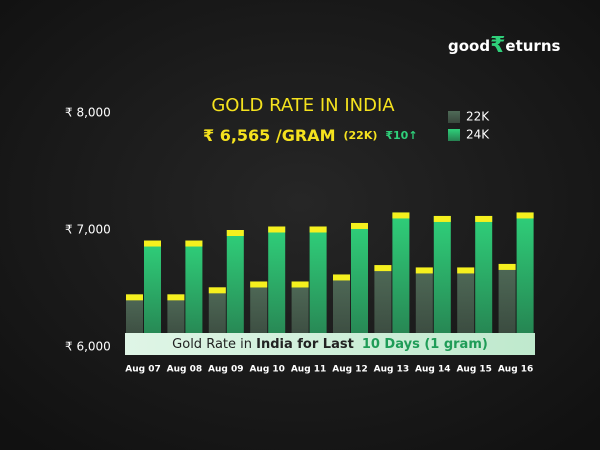 This screenshot has width=600, height=450. Describe the element at coordinates (349, 370) in the screenshot. I see `x-tick-label: Aug 12` at that location.